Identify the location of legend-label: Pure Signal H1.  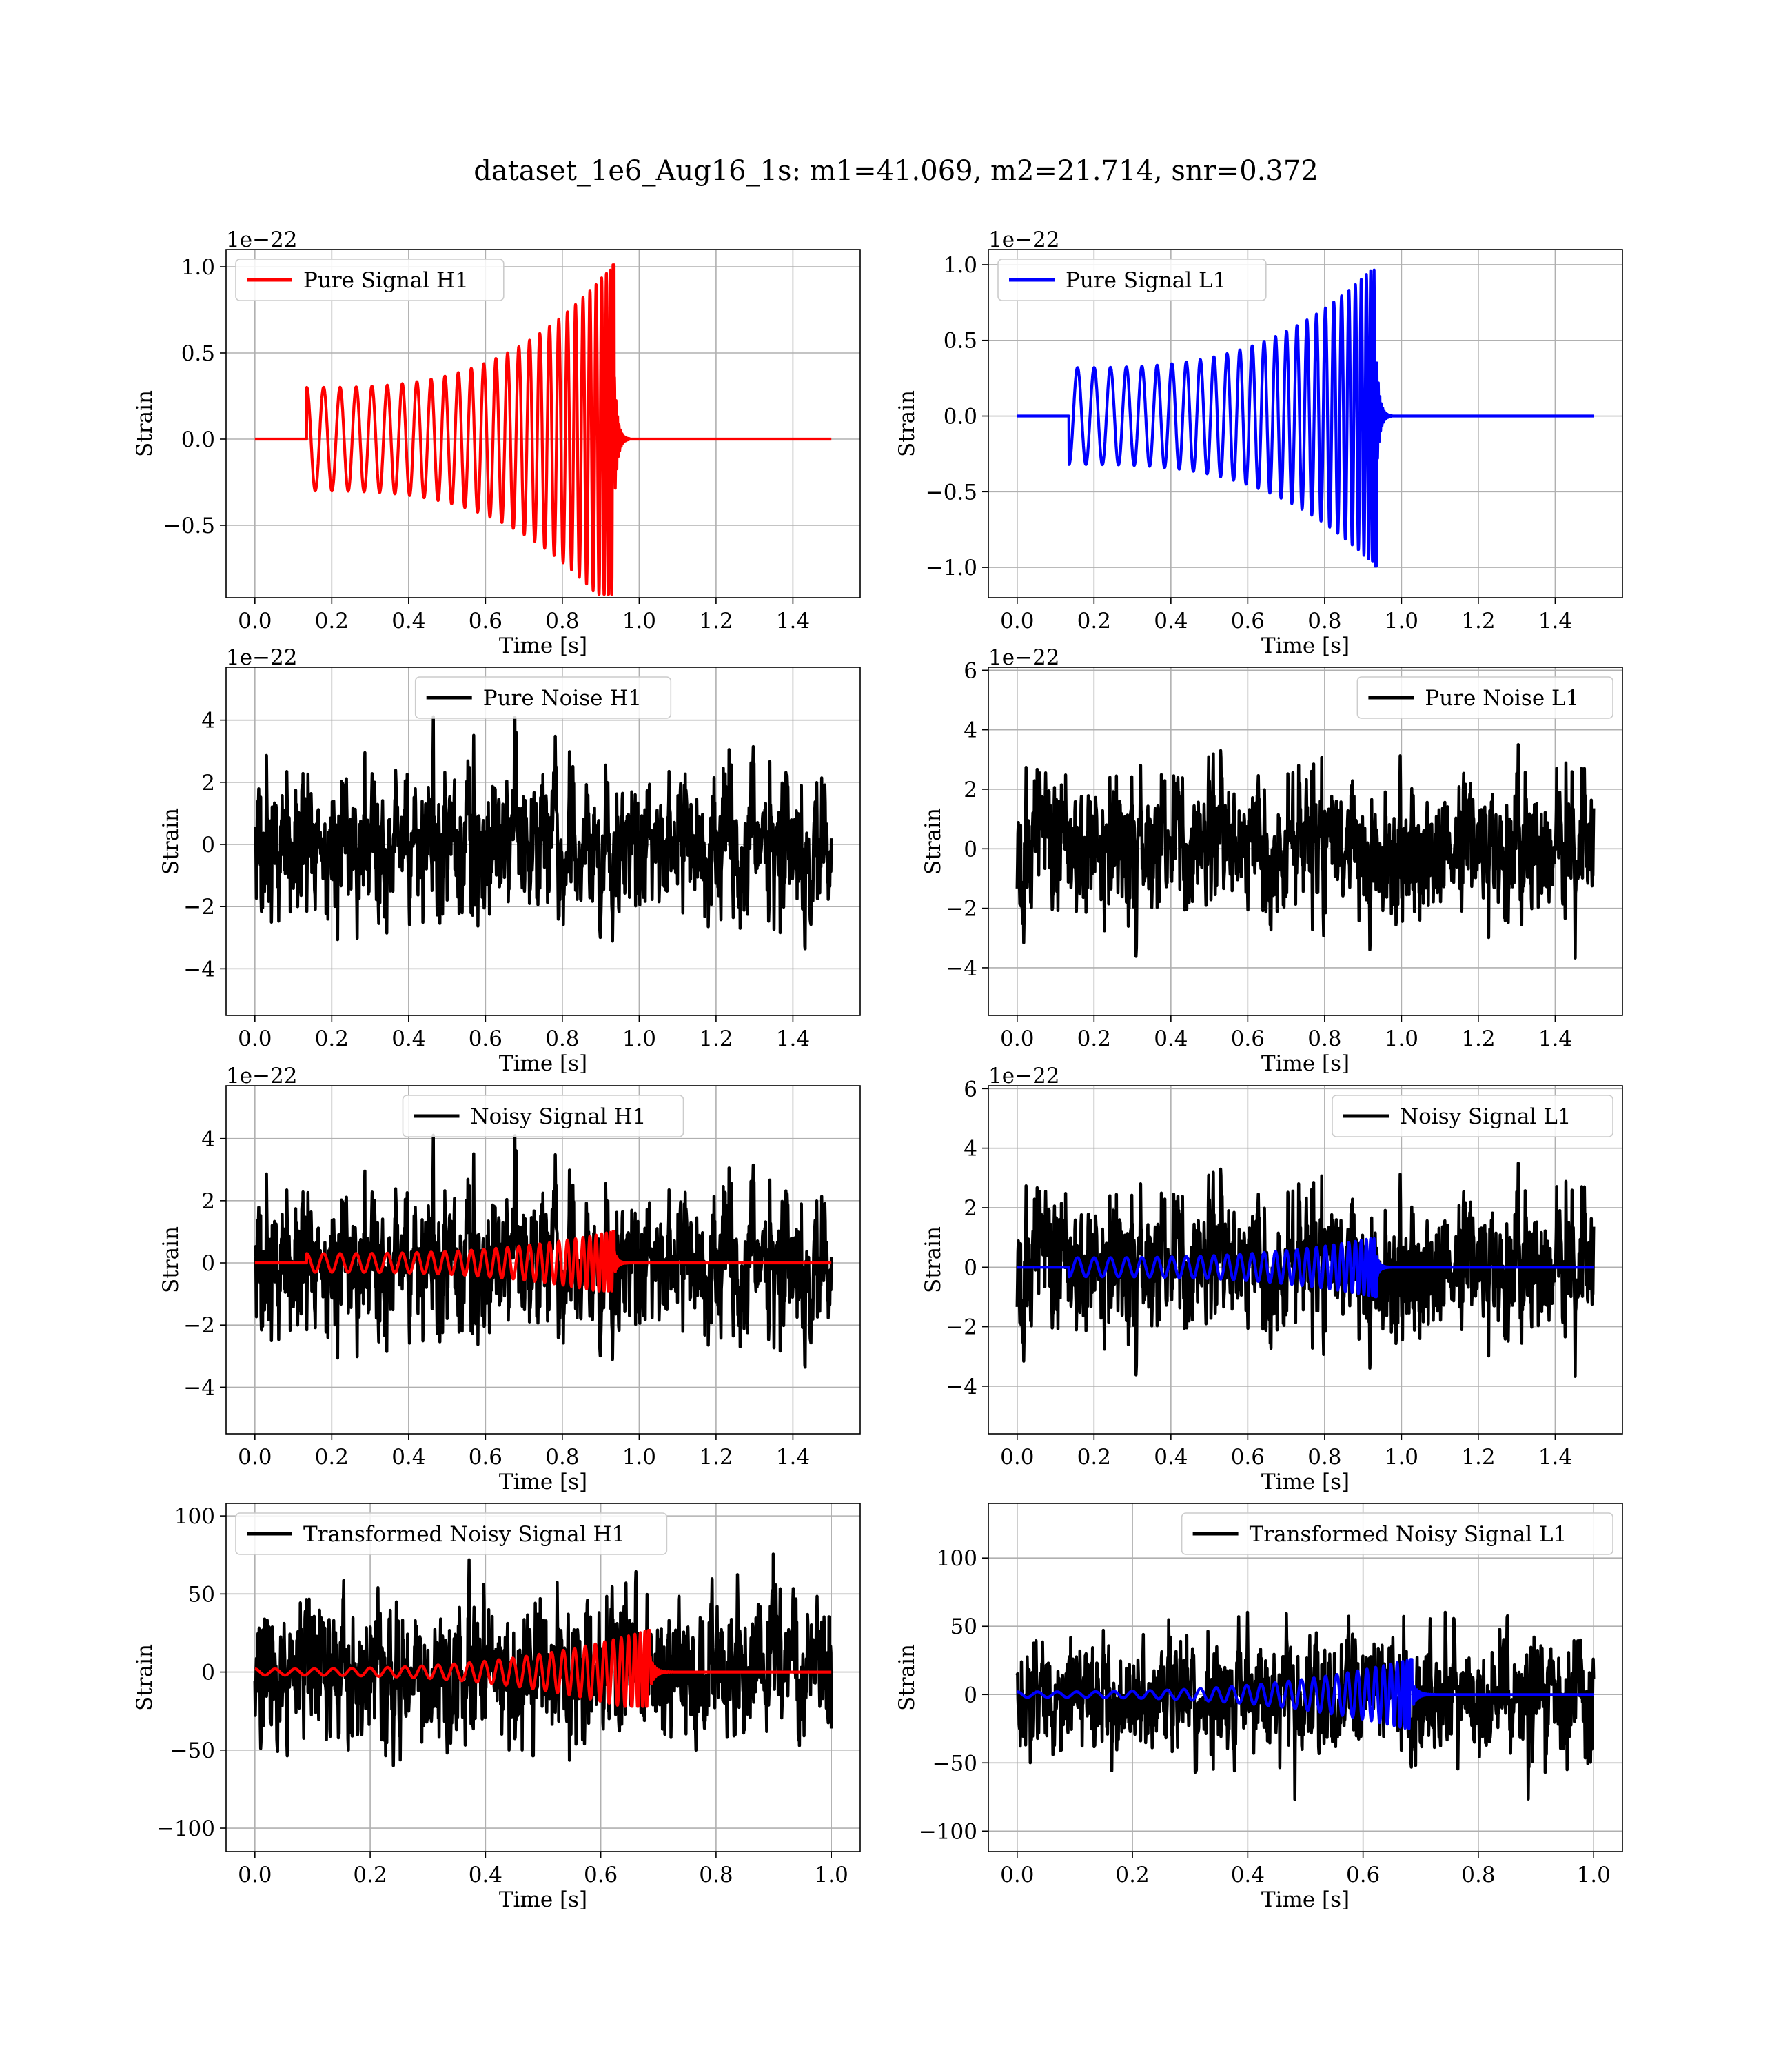
(386, 280).